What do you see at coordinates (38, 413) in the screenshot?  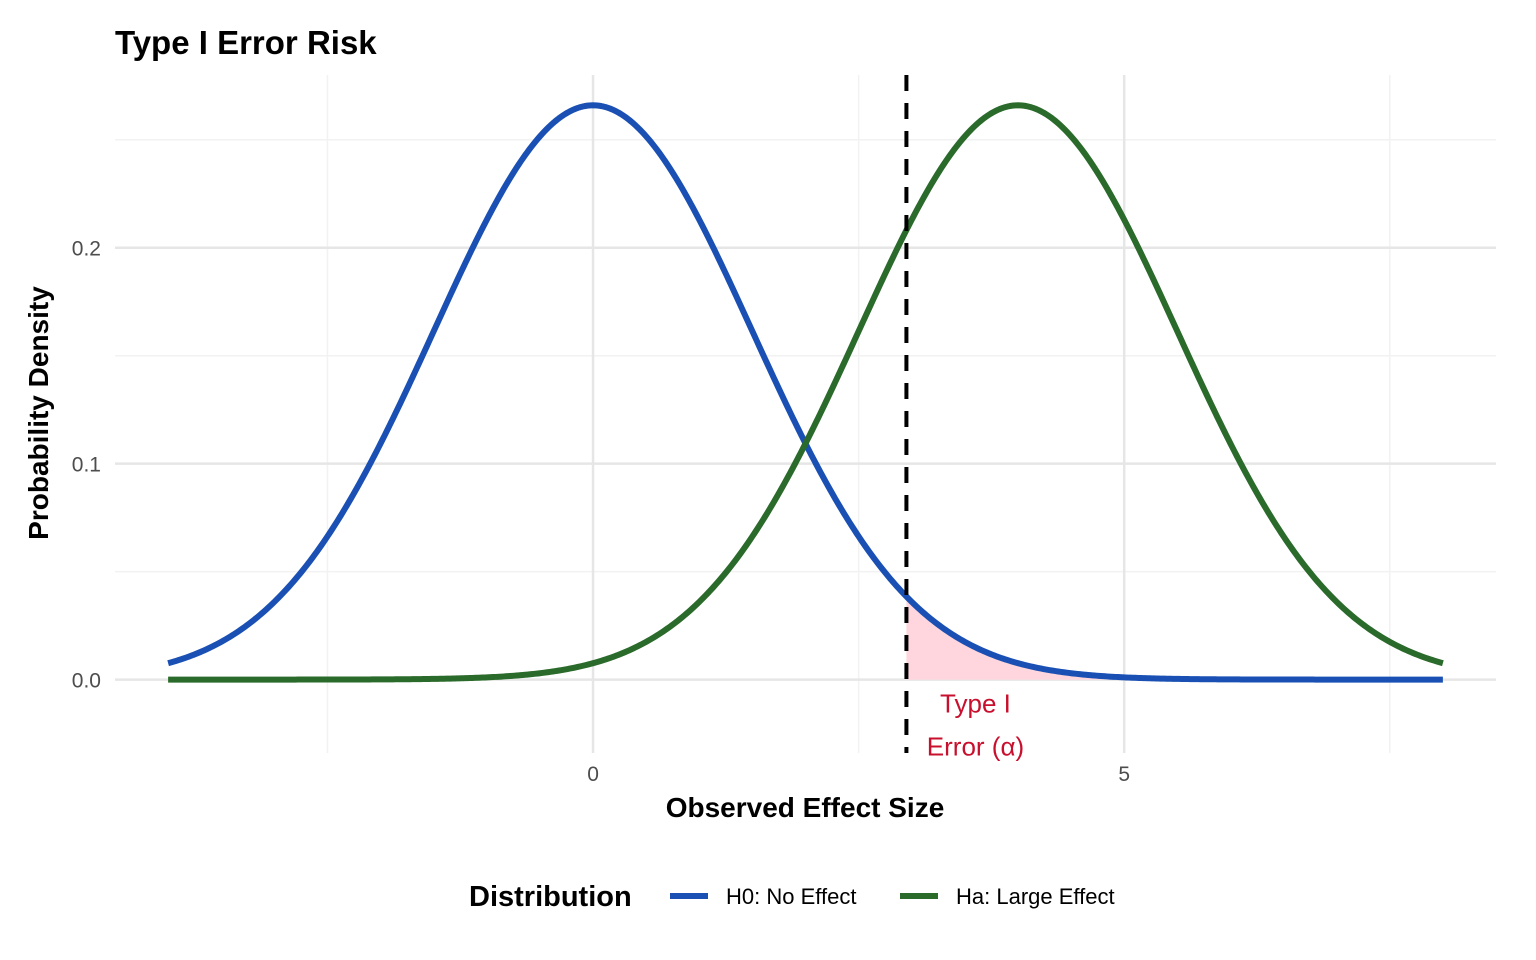 I see `y-axis-title: Probability Density` at bounding box center [38, 413].